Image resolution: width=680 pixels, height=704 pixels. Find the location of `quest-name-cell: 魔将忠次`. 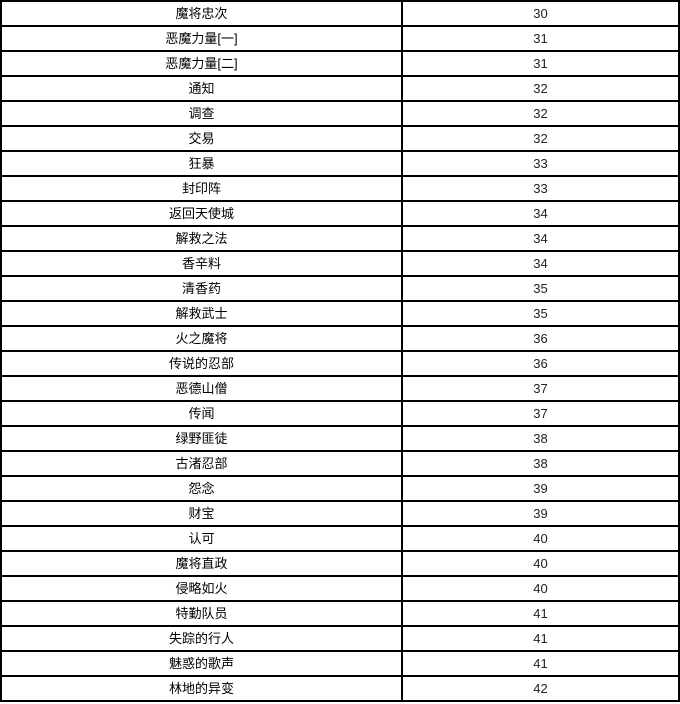

quest-name-cell: 魔将忠次 is located at coordinates (201, 13).